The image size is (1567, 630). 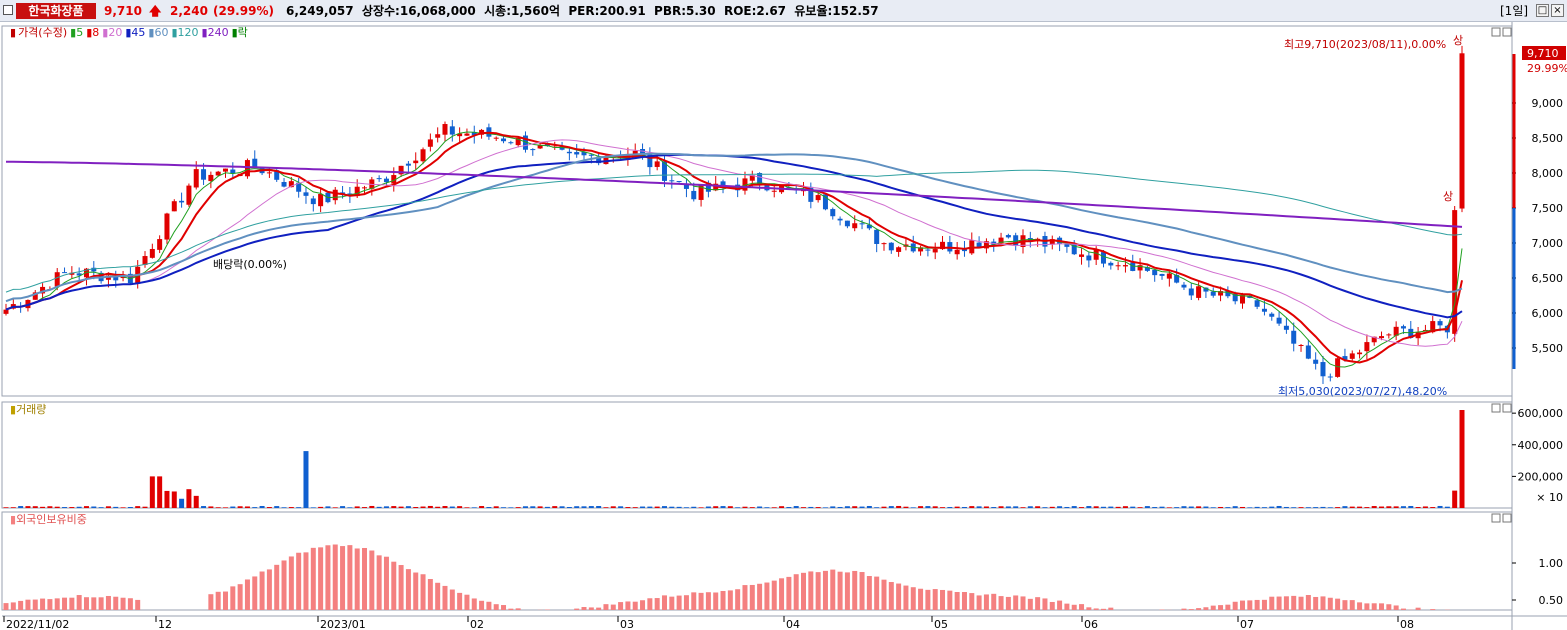 What do you see at coordinates (1547, 68) in the screenshot?
I see `current-pct-tag: 29.99%` at bounding box center [1547, 68].